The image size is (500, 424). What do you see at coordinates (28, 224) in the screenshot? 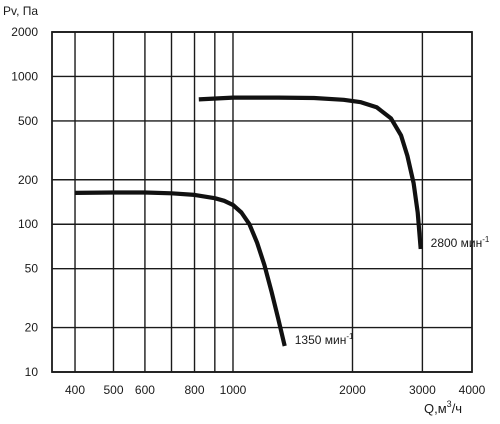
I see `y-tick-label: 100` at bounding box center [28, 224].